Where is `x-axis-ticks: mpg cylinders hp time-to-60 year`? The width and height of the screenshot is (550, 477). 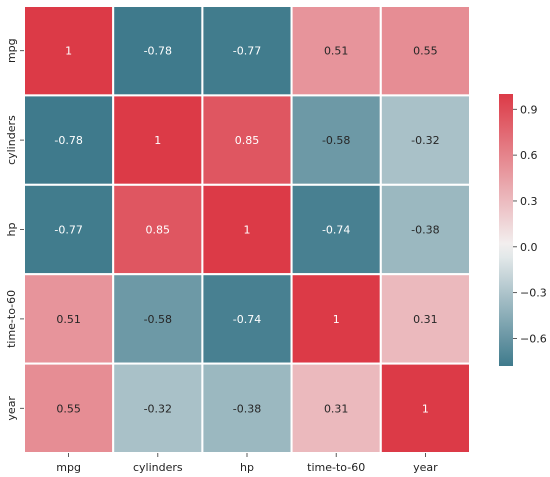
x-axis-ticks: mpg cylinders hp time-to-60 year is located at coordinates (247, 463).